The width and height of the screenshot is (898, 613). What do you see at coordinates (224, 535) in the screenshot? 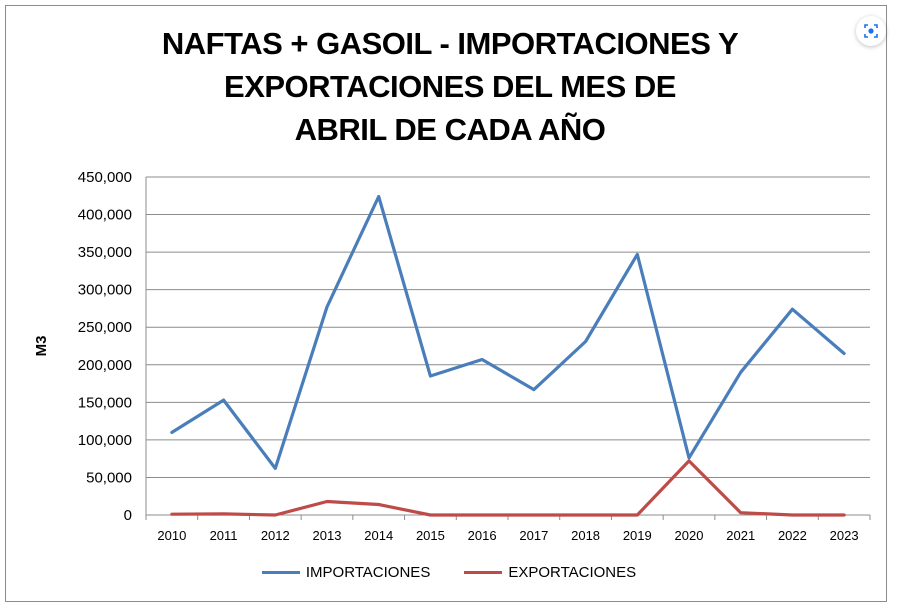
I see `x-tick-label: 2011` at bounding box center [224, 535].